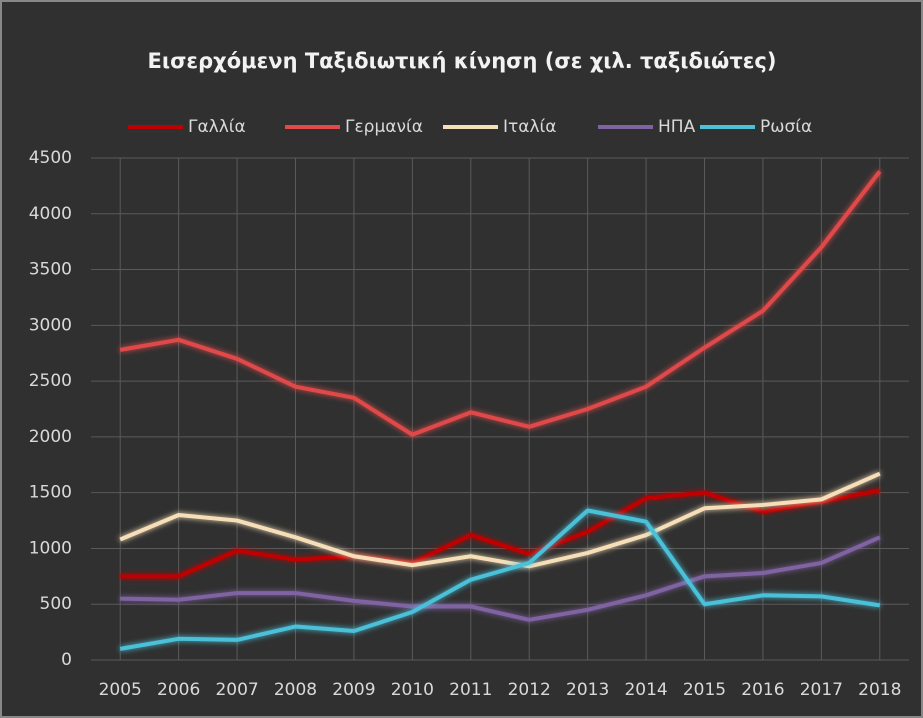 The image size is (923, 718). I want to click on legend-label: Γερμανία, so click(384, 127).